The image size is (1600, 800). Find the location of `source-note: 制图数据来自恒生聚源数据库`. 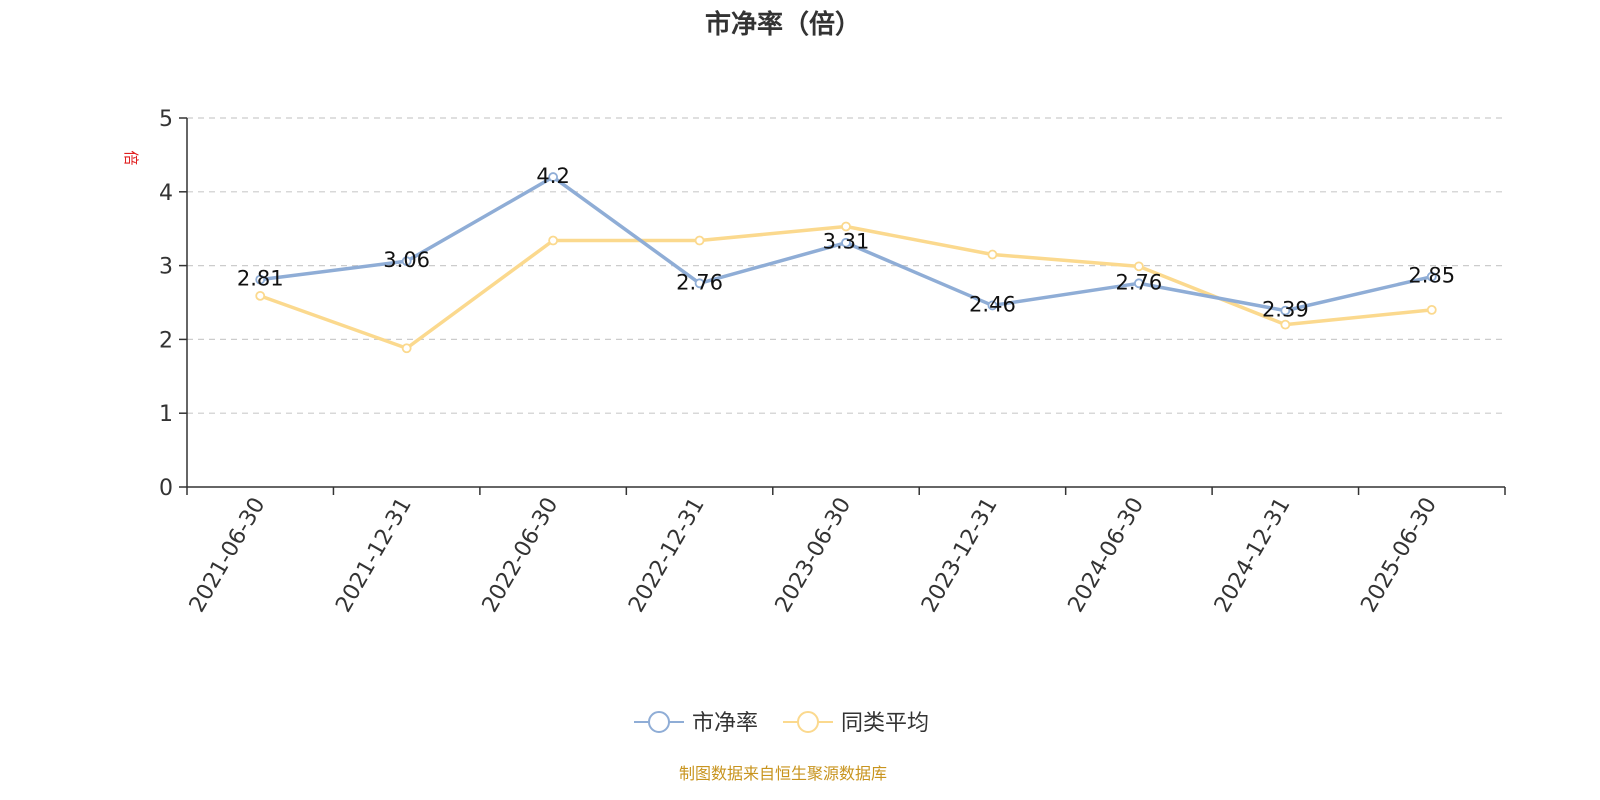

source-note: 制图数据来自恒生聚源数据库 is located at coordinates (783, 773).